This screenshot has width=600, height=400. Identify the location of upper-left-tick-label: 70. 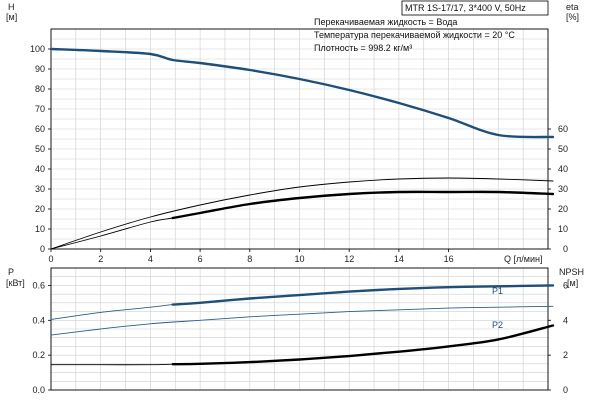
(40, 109).